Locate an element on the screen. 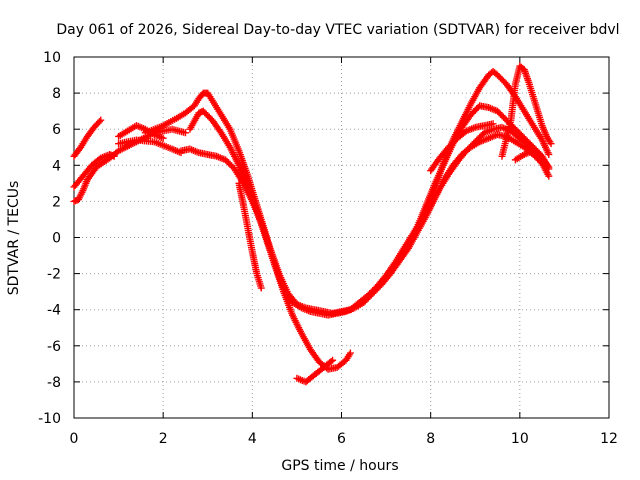 This screenshot has height=480, width=640. y-tick-label: -8 is located at coordinates (54, 383).